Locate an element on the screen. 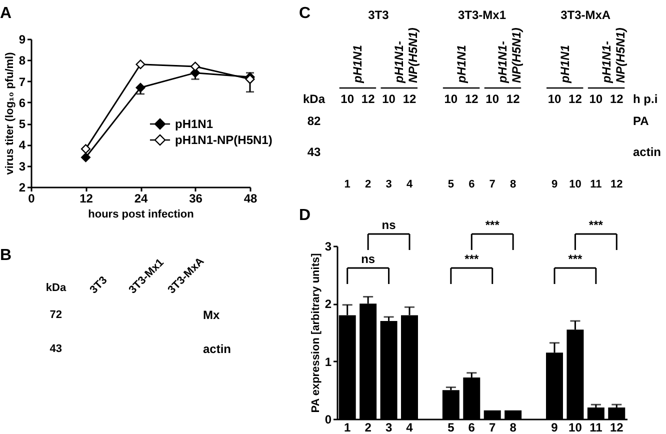  category-label: 5 is located at coordinates (451, 184).